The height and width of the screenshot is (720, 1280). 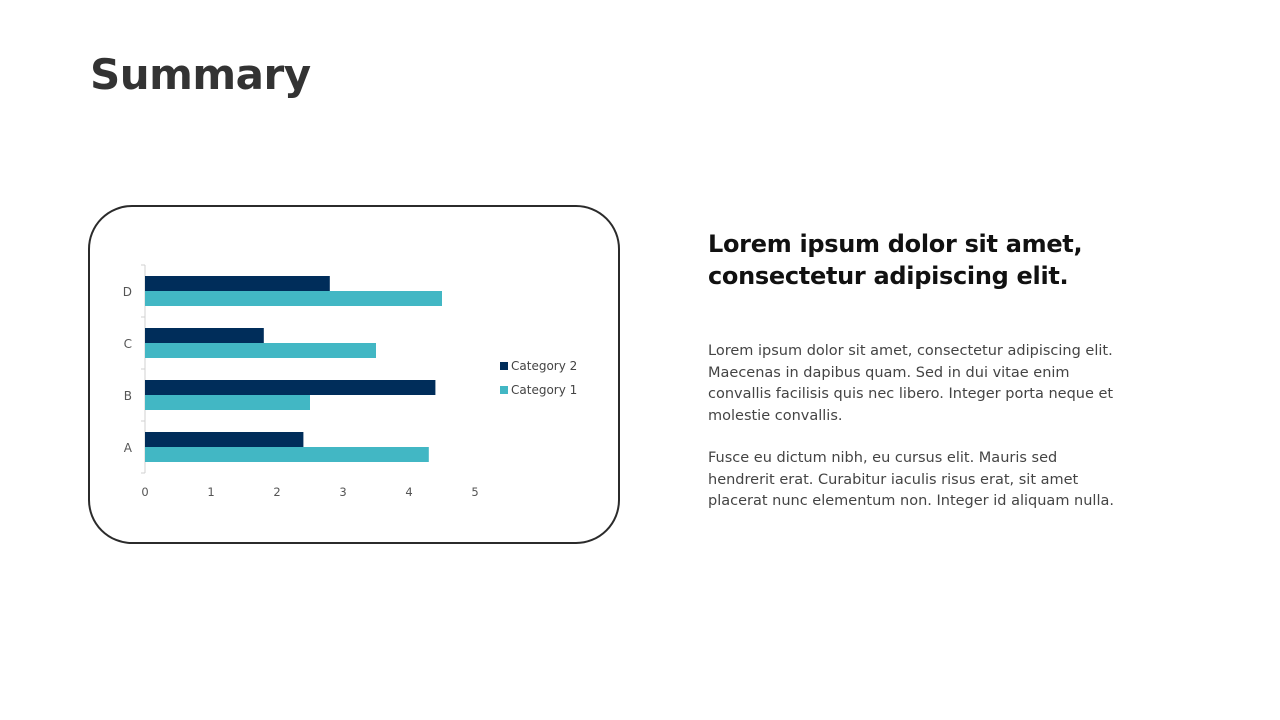 I want to click on legend-label: Category 2, so click(x=544, y=366).